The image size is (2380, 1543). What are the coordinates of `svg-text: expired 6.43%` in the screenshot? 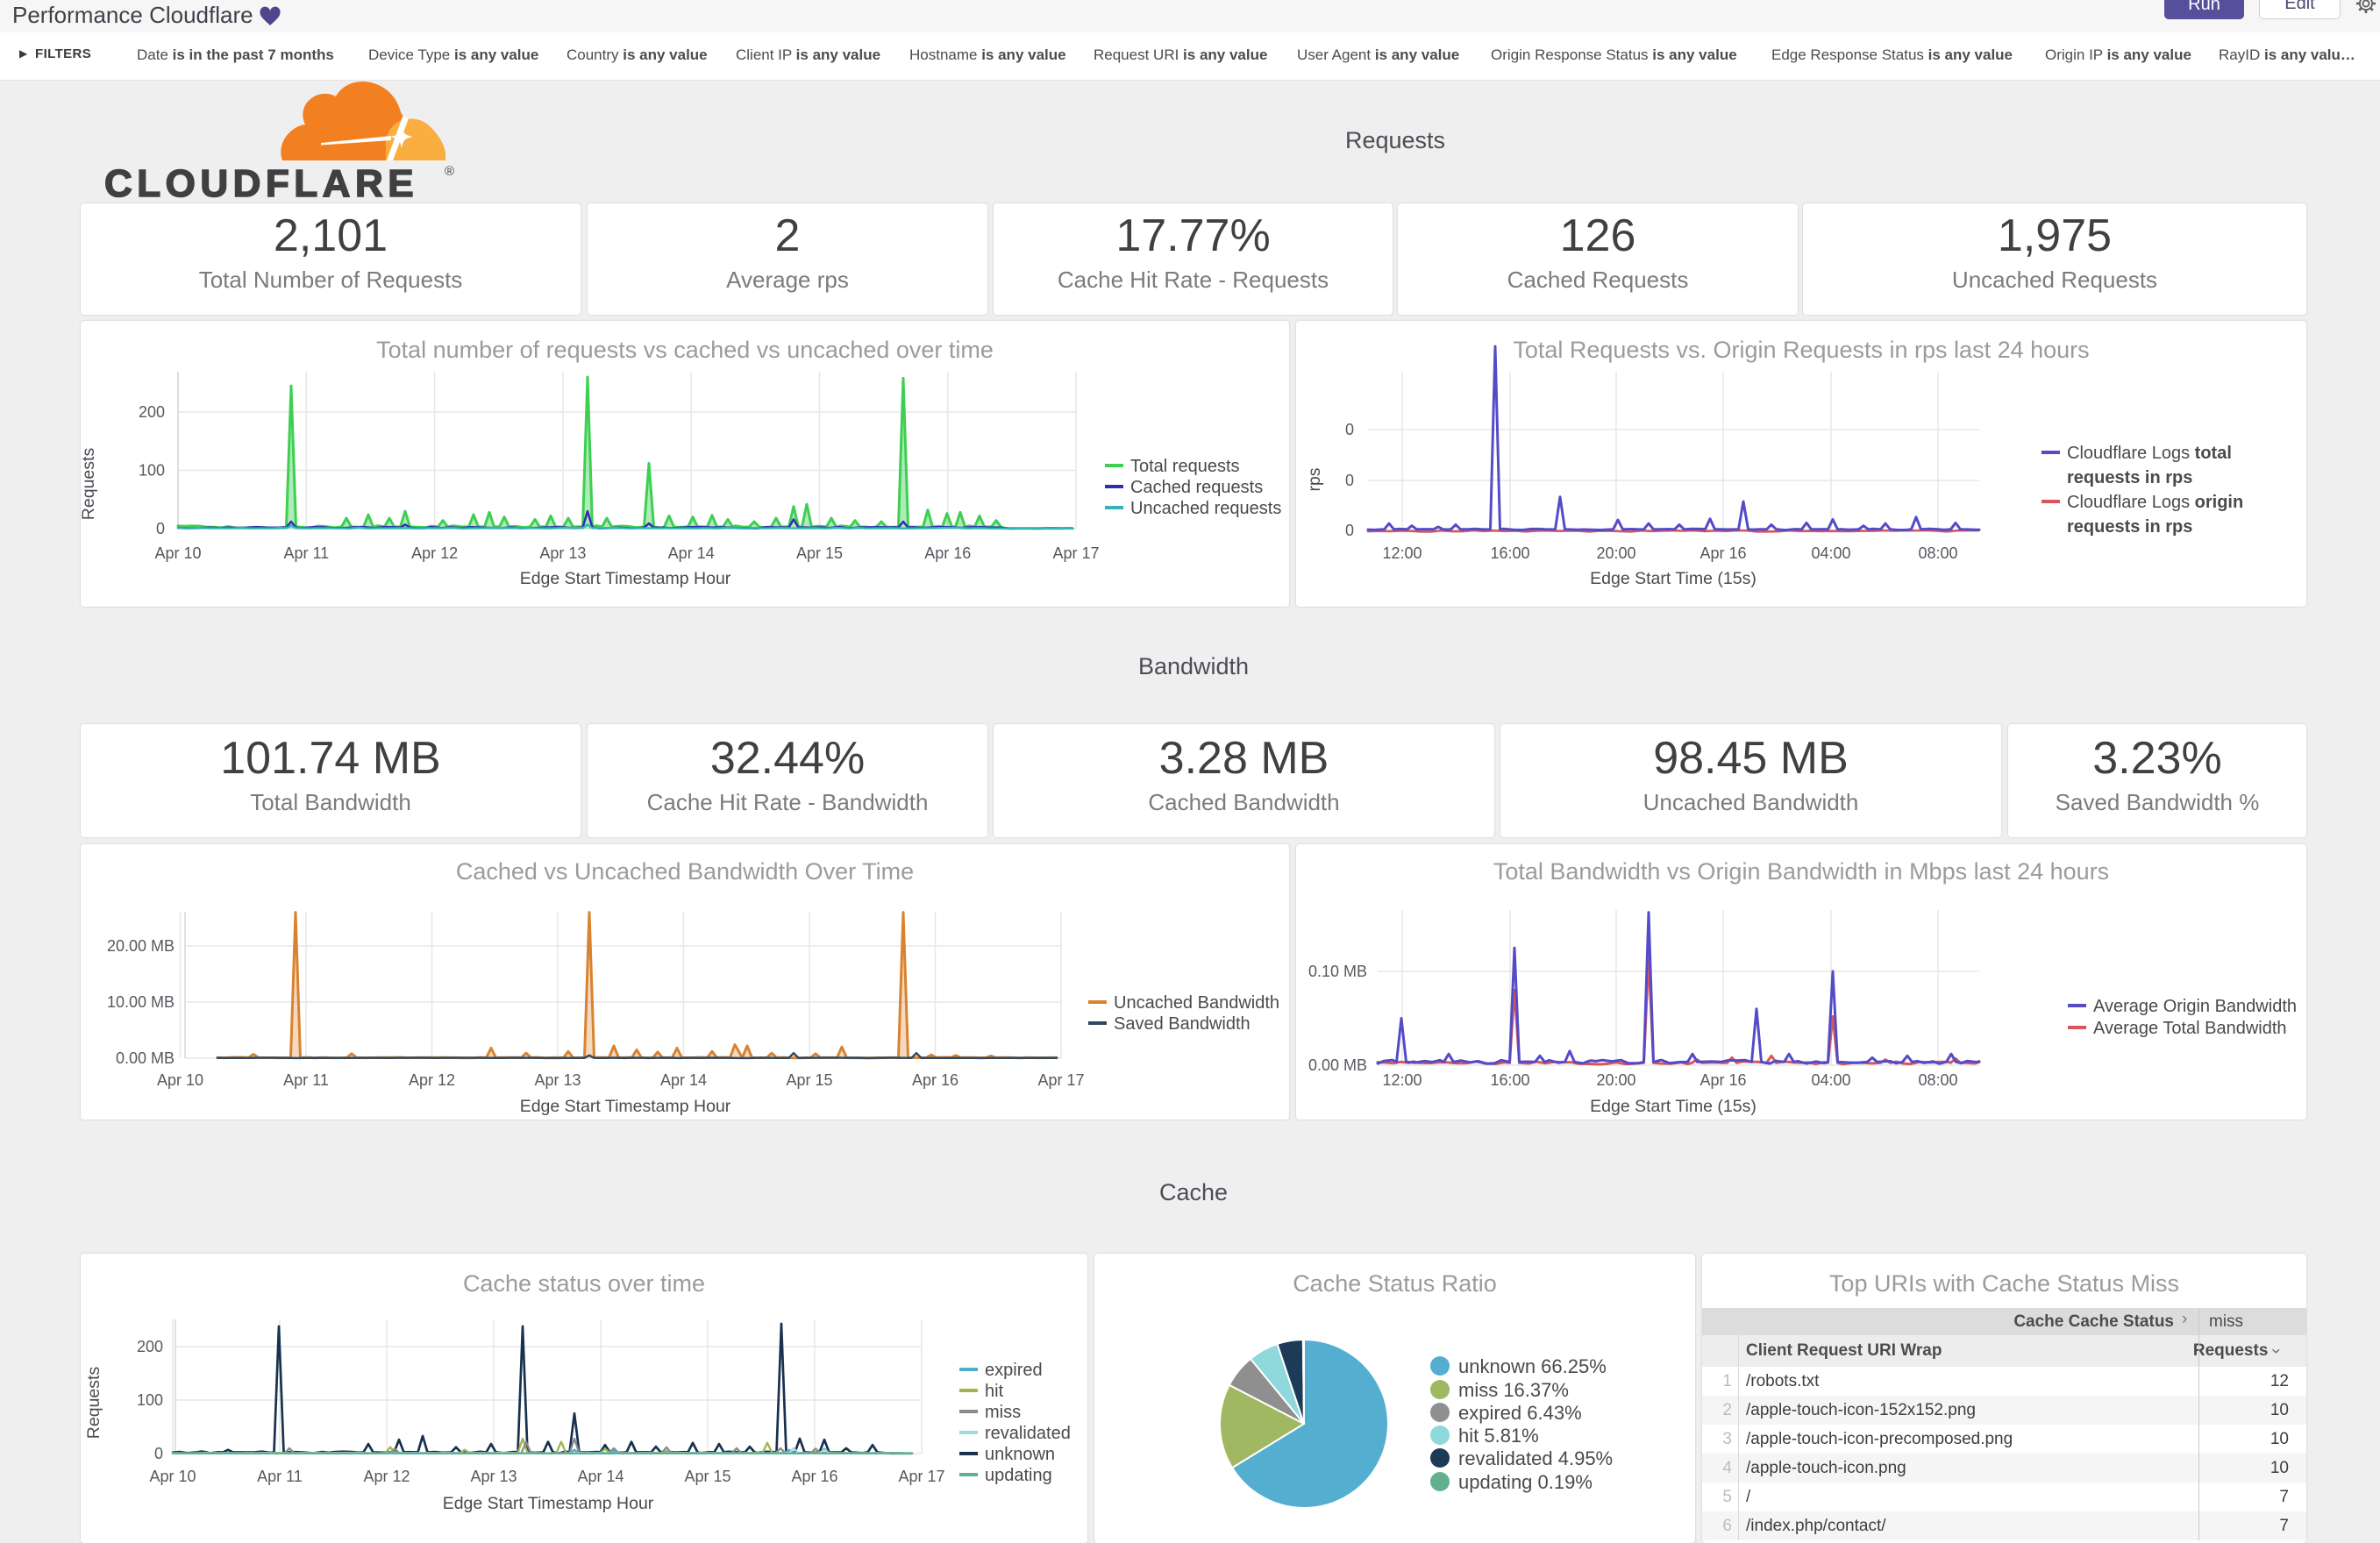 It's located at (1520, 1413).